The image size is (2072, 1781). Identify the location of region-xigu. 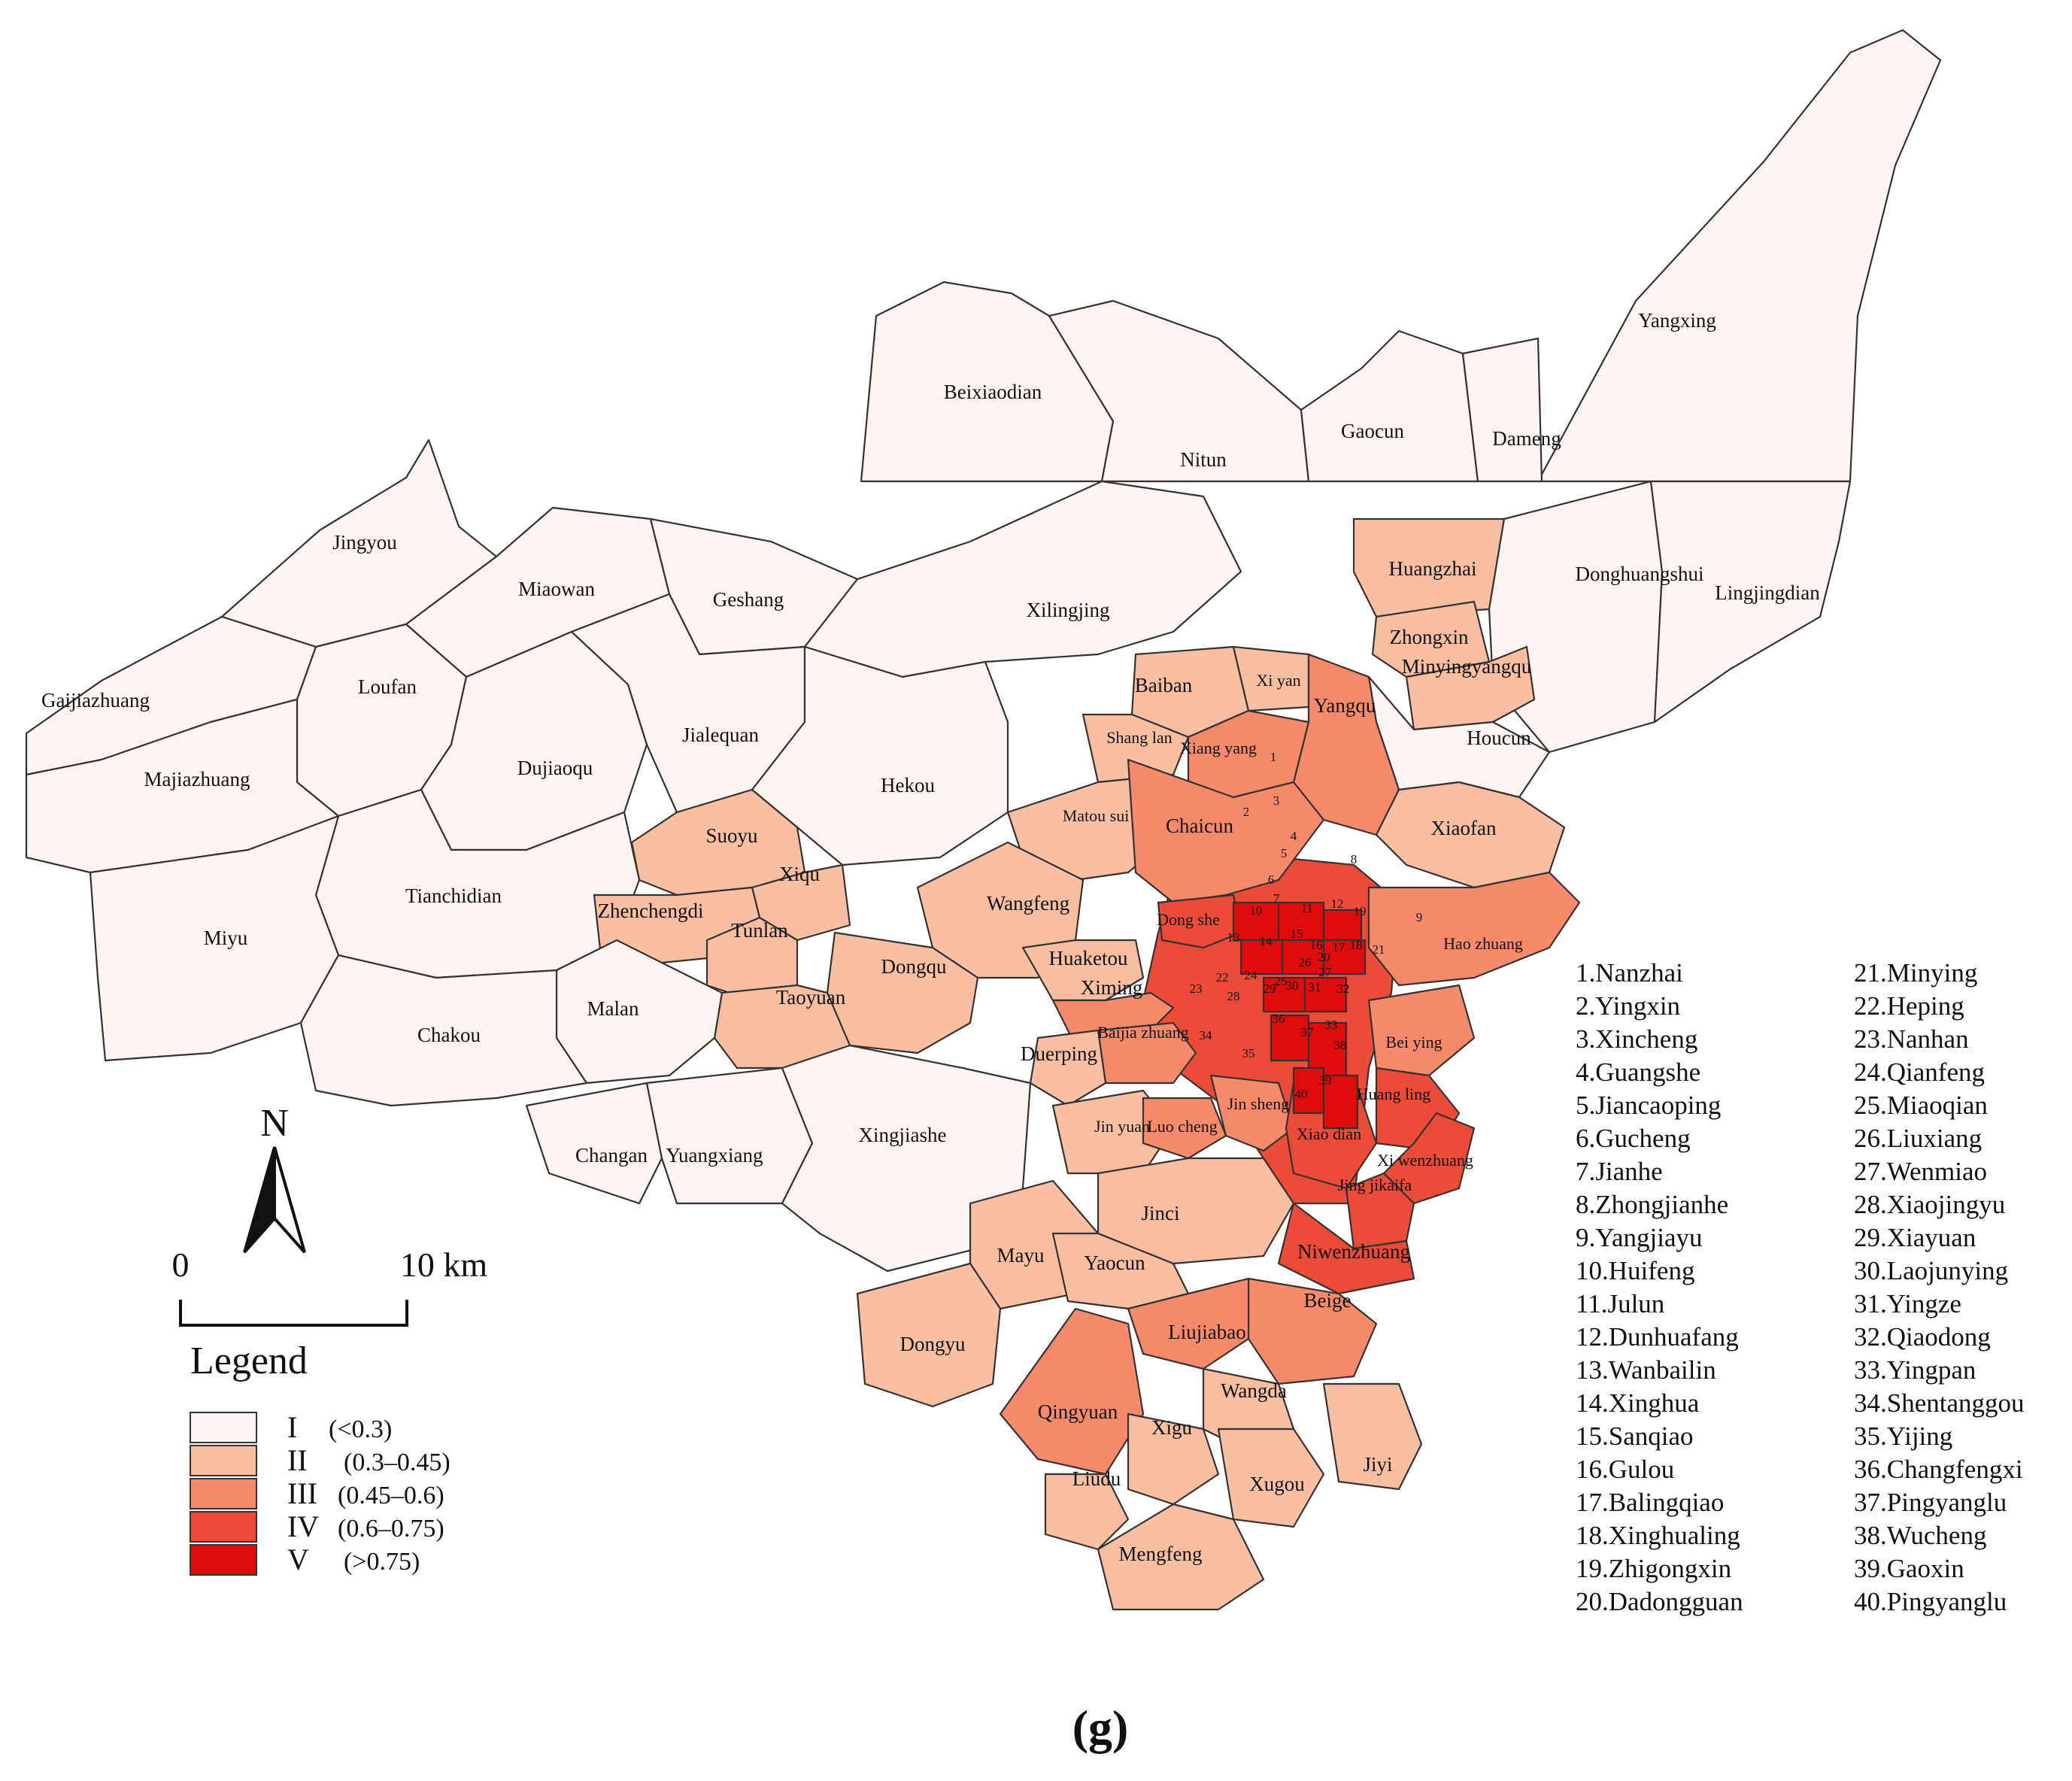
(1173, 1459).